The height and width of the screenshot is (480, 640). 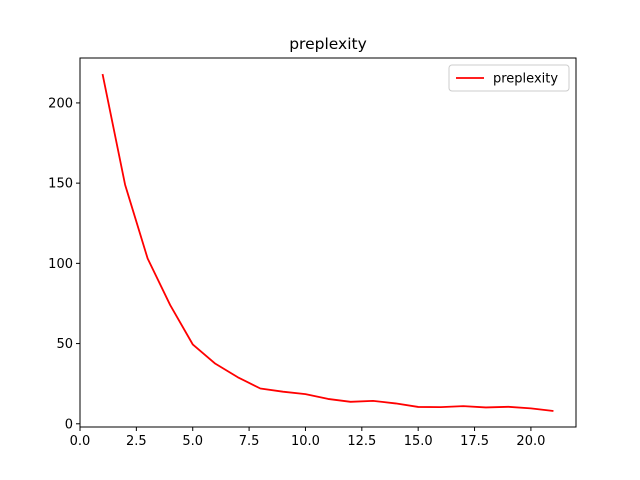 What do you see at coordinates (305, 441) in the screenshot?
I see `x-tick-label: 10.0` at bounding box center [305, 441].